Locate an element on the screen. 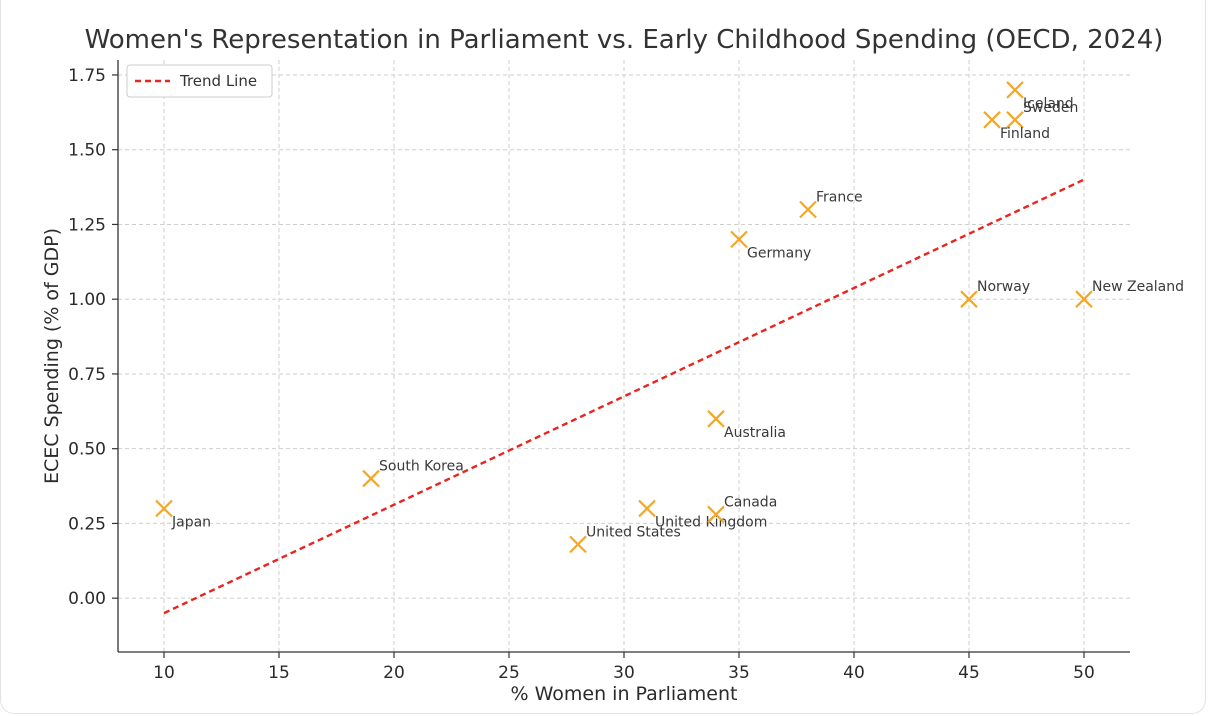 The image size is (1208, 716). point-label: New Zealand is located at coordinates (1138, 287).